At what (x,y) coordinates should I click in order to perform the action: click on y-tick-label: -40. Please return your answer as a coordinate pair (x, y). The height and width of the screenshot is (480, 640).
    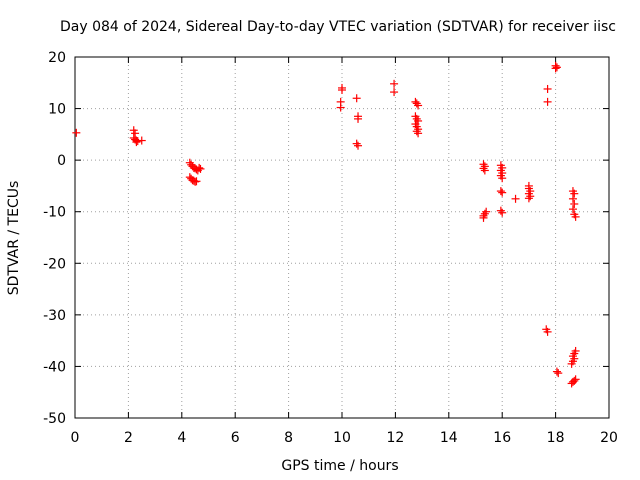
    Looking at the image, I should click on (54, 367).